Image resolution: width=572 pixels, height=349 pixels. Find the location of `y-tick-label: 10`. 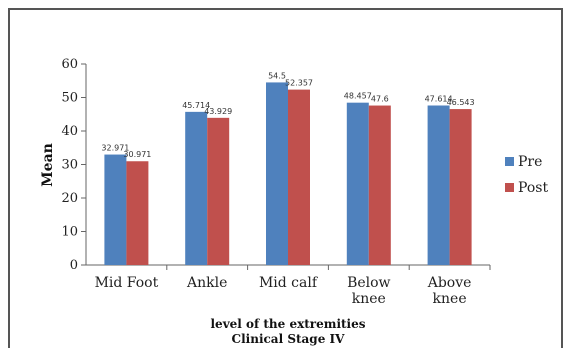

y-tick-label: 10 is located at coordinates (69, 232).